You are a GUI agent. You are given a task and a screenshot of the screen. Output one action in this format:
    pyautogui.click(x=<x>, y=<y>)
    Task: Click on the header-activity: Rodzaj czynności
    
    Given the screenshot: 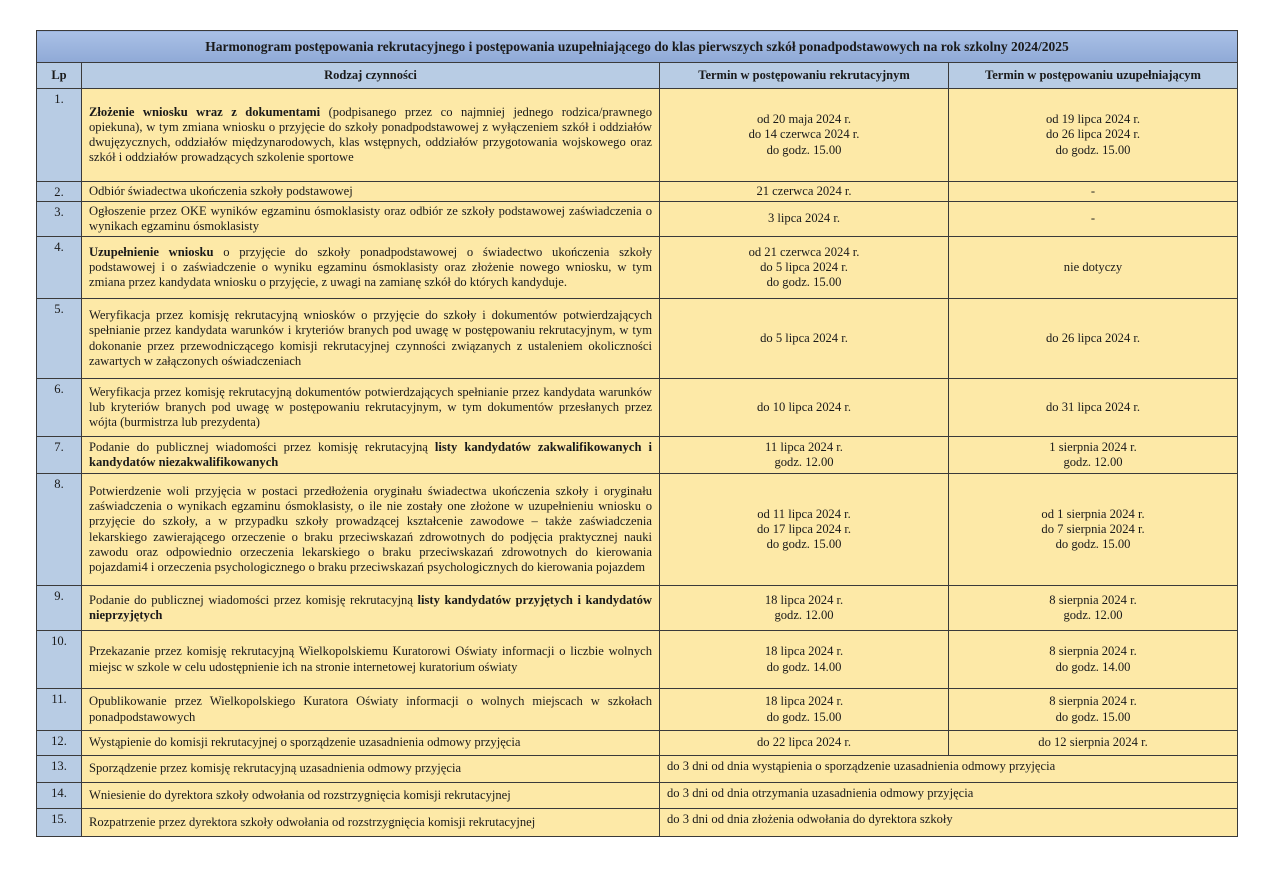 What is the action you would take?
    pyautogui.click(x=370, y=75)
    